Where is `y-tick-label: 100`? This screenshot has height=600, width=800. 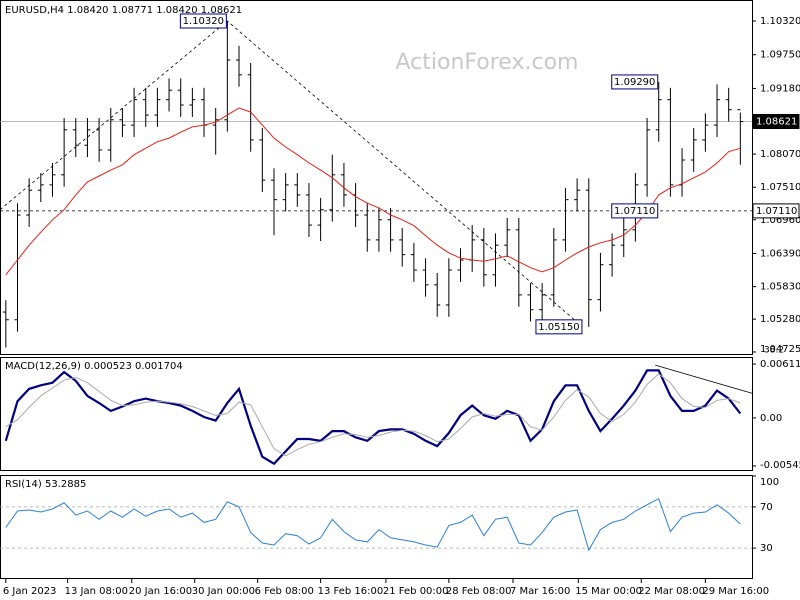
y-tick-label: 100 is located at coordinates (769, 482).